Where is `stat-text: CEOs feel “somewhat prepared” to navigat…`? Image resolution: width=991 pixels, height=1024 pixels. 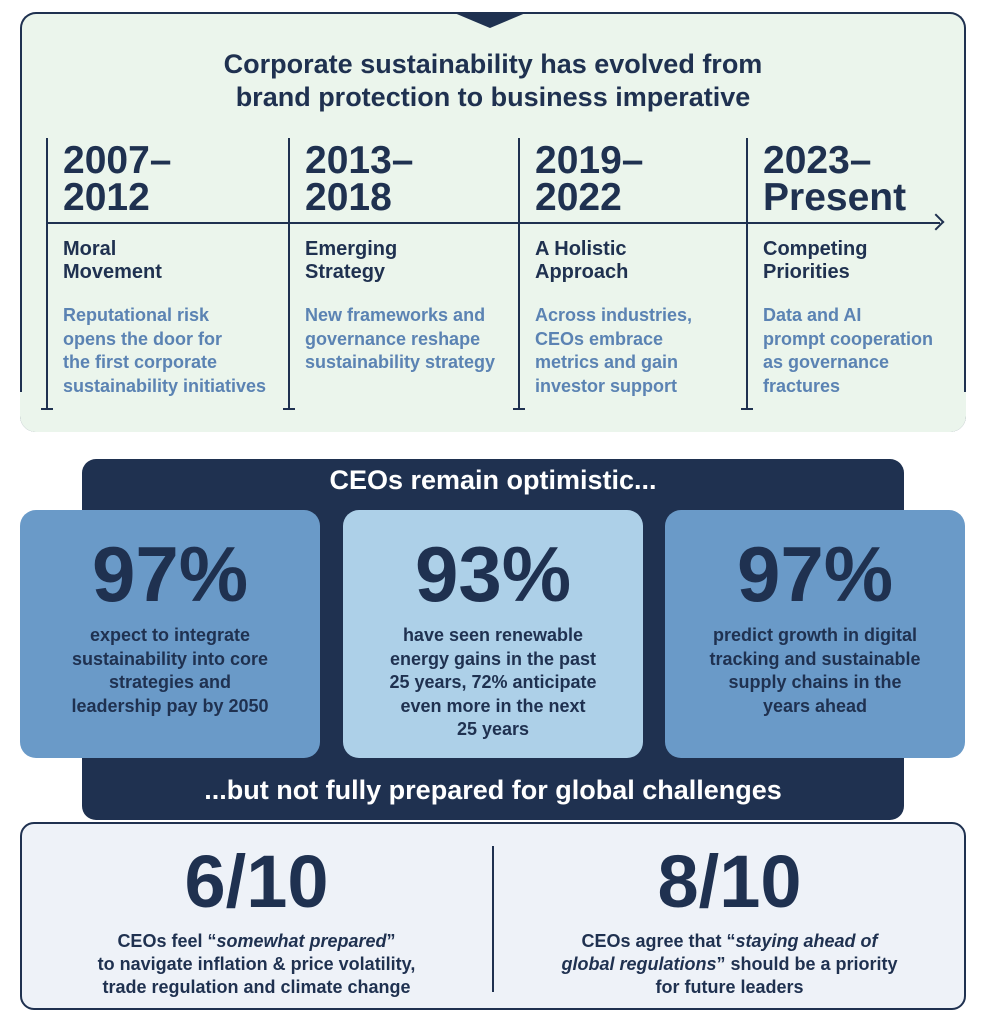 stat-text: CEOs feel “somewhat prepared” to navigat… is located at coordinates (256, 964).